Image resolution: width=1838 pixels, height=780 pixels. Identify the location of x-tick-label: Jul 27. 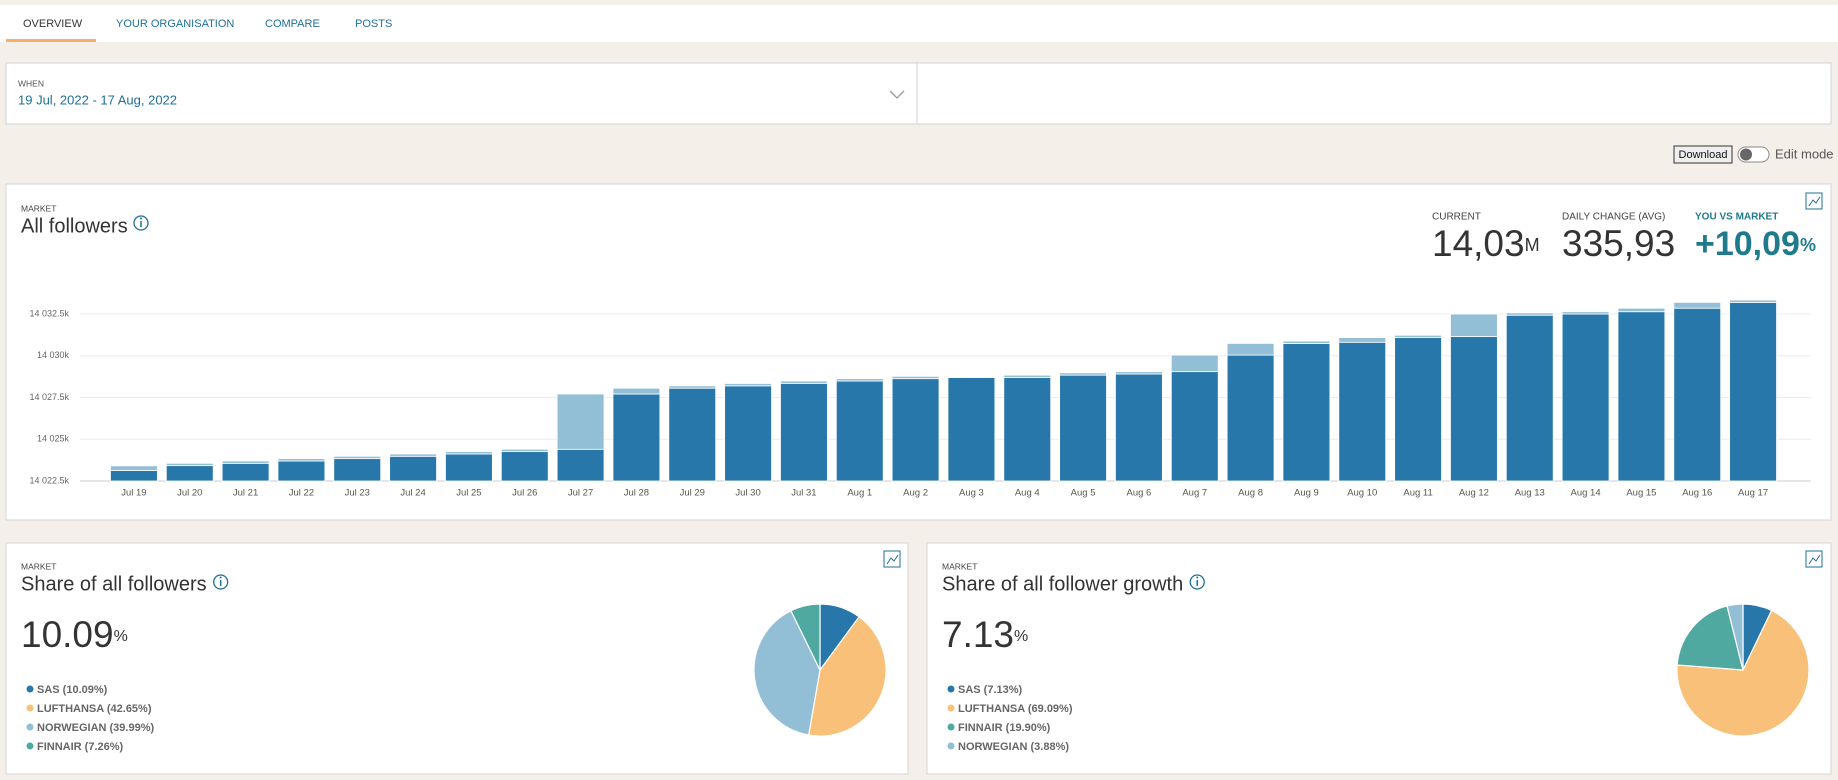
(580, 493).